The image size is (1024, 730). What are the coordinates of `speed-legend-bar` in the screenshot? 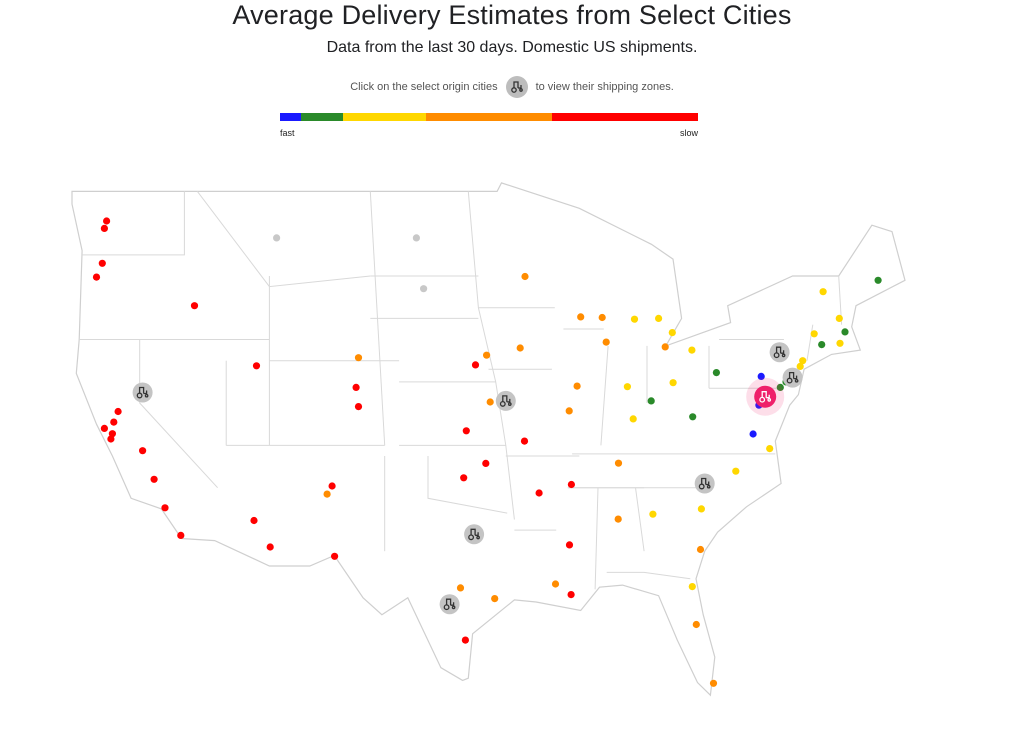 It's located at (489, 117).